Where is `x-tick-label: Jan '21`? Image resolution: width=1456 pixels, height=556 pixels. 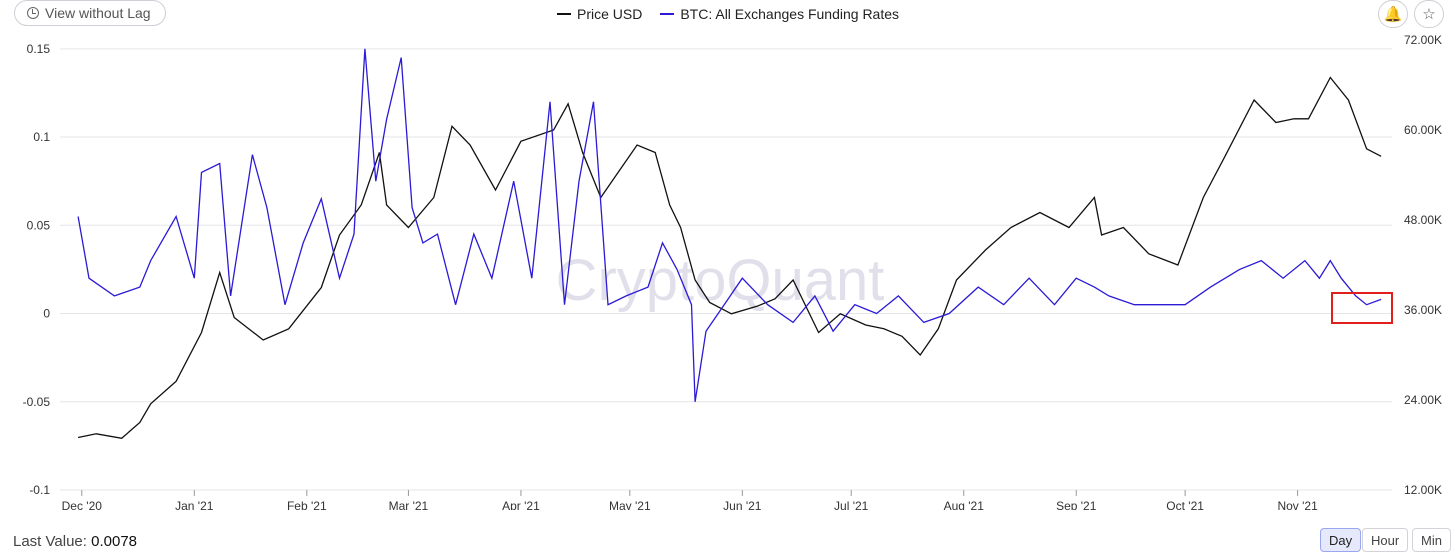 x-tick-label: Jan '21 is located at coordinates (194, 504).